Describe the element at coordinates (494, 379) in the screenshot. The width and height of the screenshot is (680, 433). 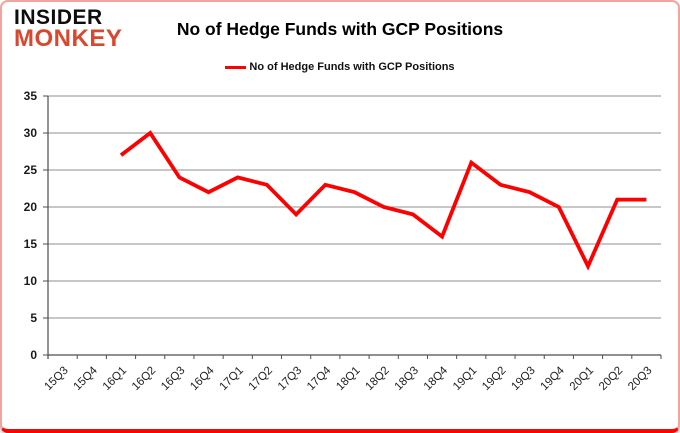
I see `x-axis-label: 19Q2` at that location.